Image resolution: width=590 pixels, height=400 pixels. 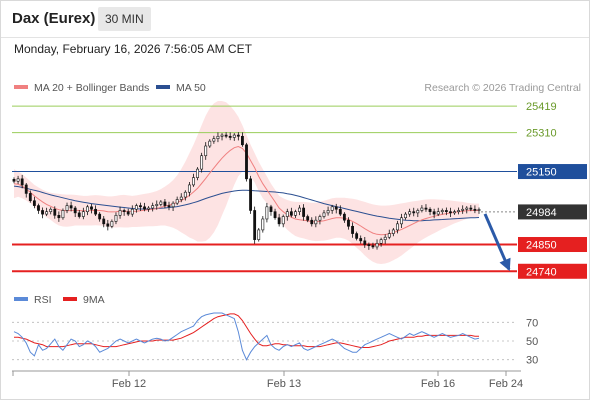 I want to click on forecast-arrow-shaft, so click(x=497, y=241).